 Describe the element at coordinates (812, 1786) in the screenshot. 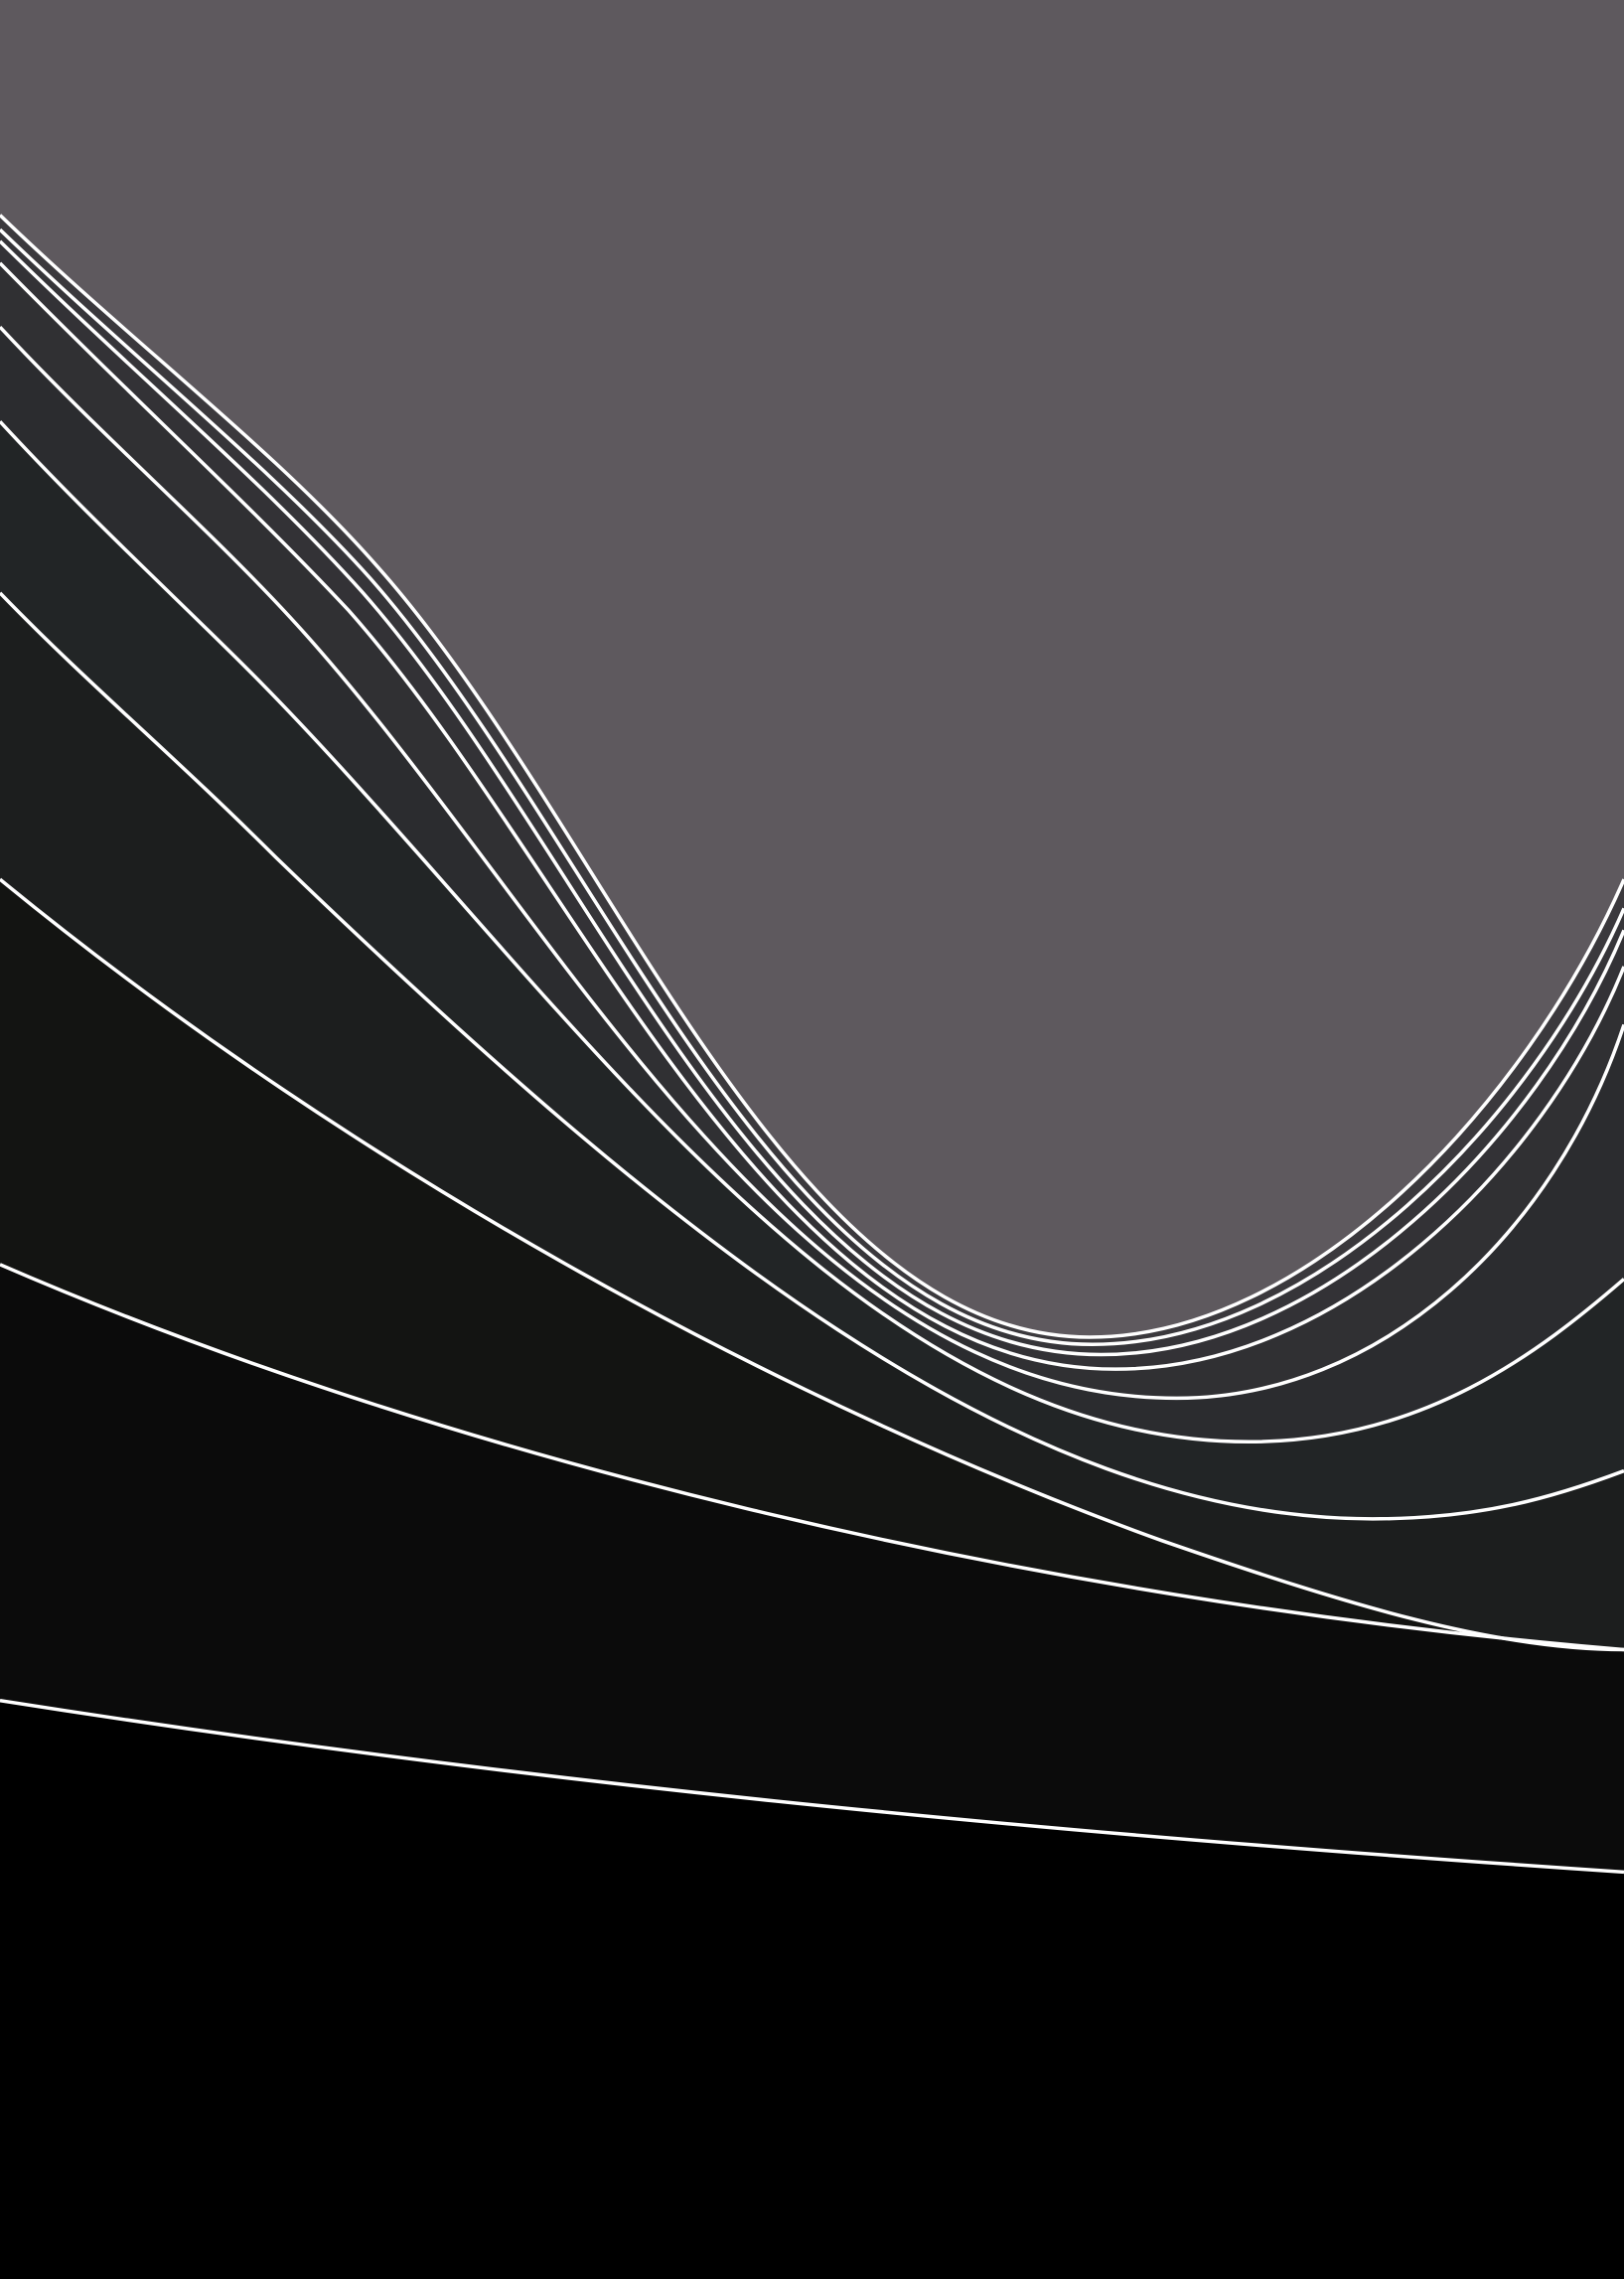

I see `wave-line` at that location.